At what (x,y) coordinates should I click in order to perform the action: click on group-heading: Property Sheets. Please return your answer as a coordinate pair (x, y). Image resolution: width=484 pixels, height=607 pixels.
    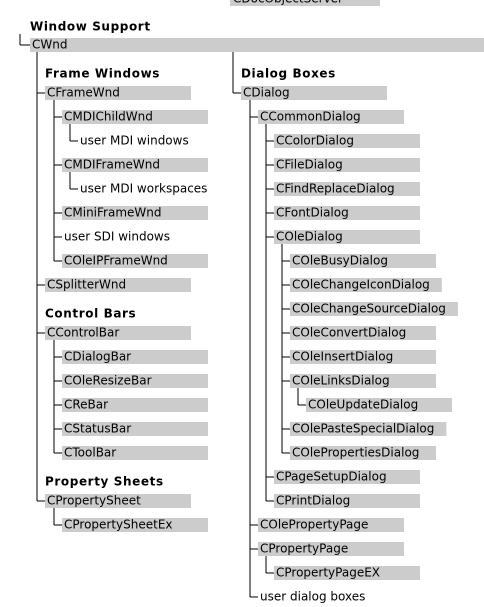
    Looking at the image, I should click on (104, 482).